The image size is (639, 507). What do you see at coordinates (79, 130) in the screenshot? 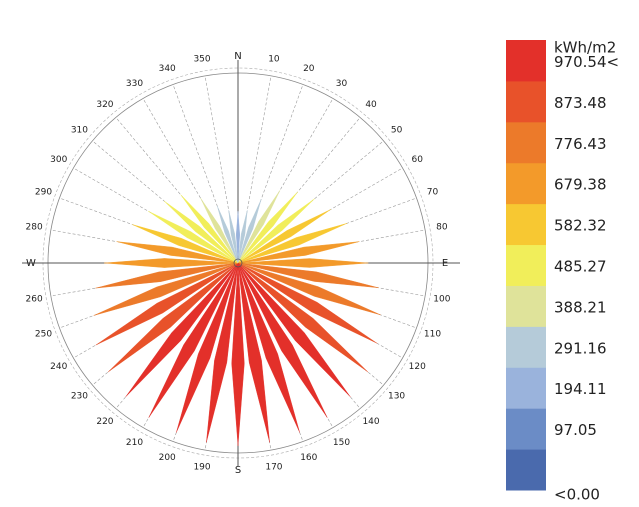
I see `direction-label: 310` at bounding box center [79, 130].